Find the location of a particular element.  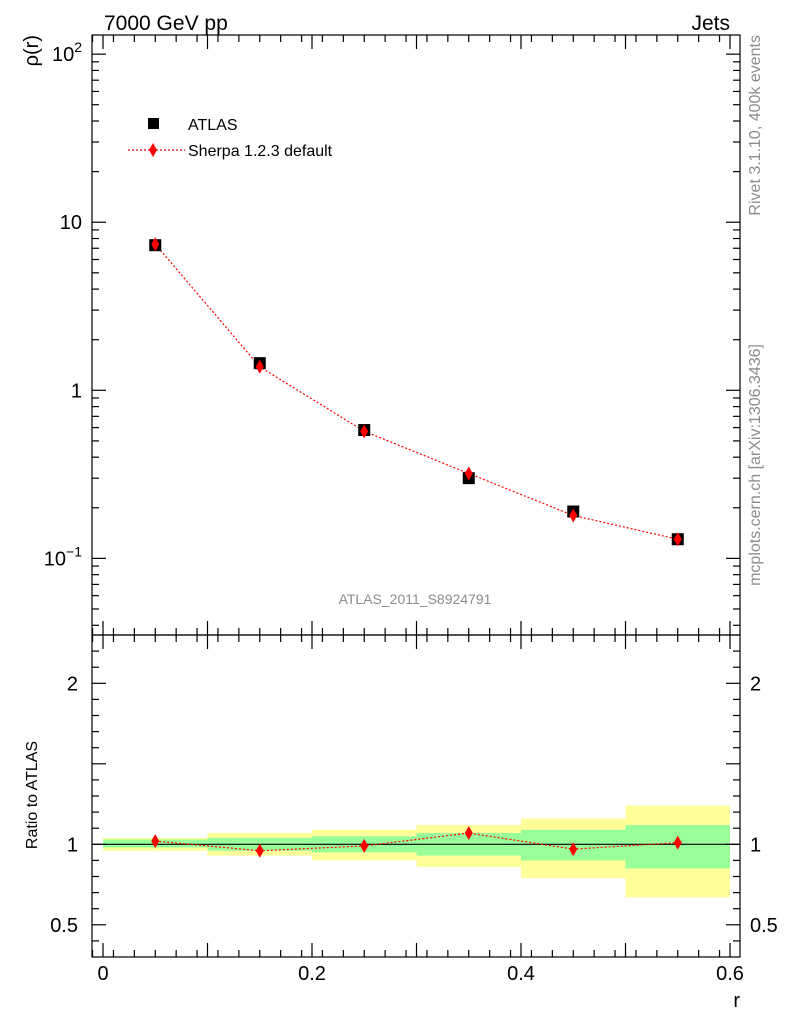

x-axis-label: r is located at coordinates (736, 1001).